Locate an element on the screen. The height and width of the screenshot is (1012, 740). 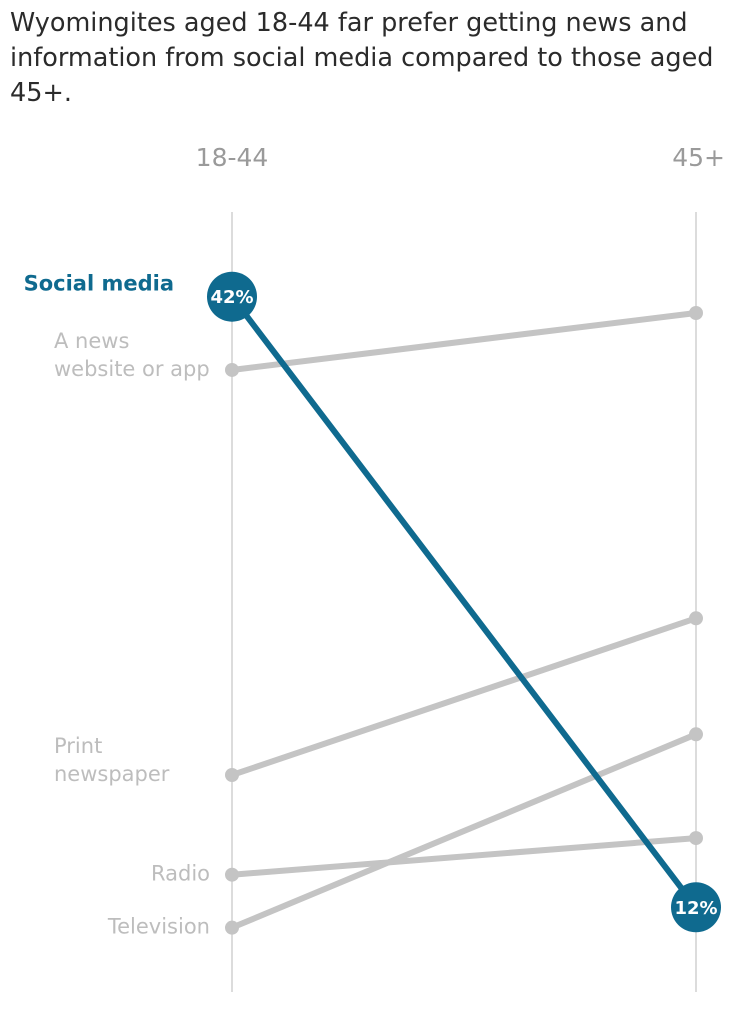
point-a-news-website-or-app-right is located at coordinates (696, 312).